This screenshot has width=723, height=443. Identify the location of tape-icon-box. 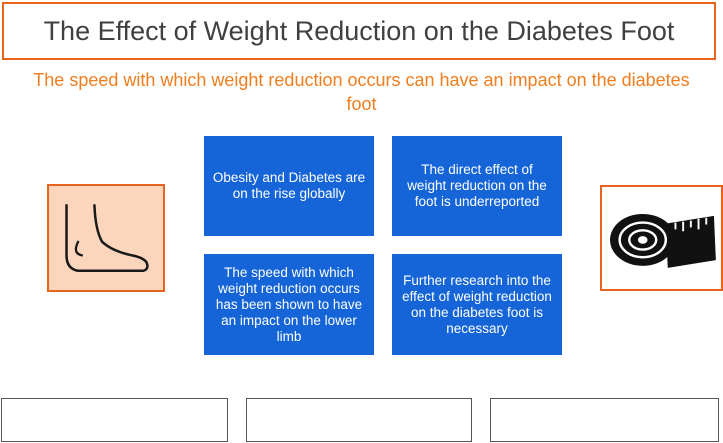
(661, 238).